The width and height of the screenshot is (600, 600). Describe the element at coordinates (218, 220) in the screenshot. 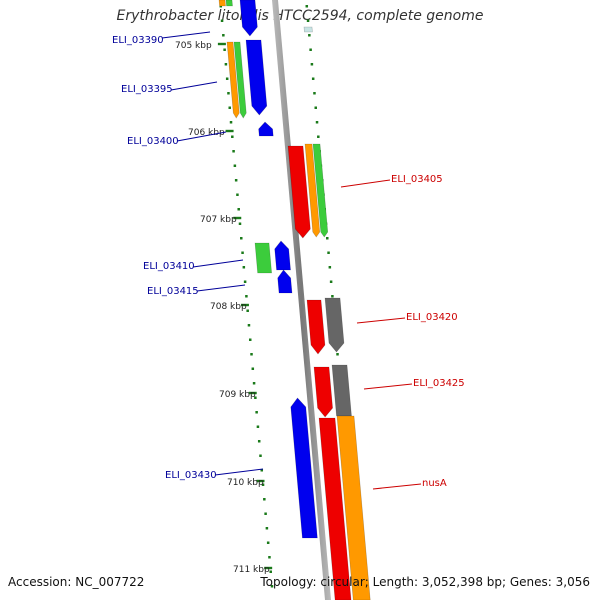

I see `kbp-label-707: 707 kbp` at that location.